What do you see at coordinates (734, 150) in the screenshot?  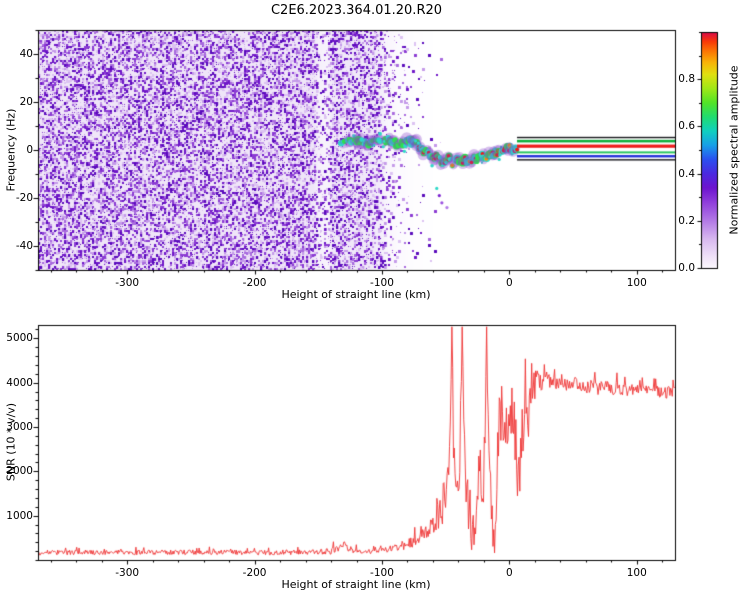 I see `colorbar-label: Normalized spectral amplitude` at bounding box center [734, 150].